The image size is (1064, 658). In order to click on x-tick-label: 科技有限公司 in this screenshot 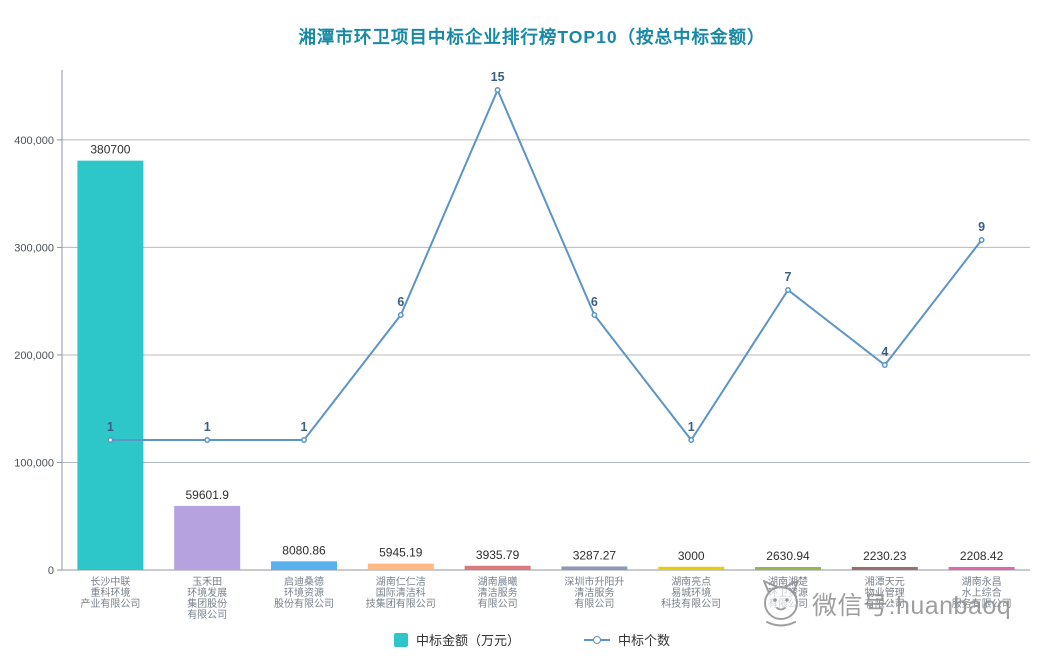, I will do `click(691, 603)`.